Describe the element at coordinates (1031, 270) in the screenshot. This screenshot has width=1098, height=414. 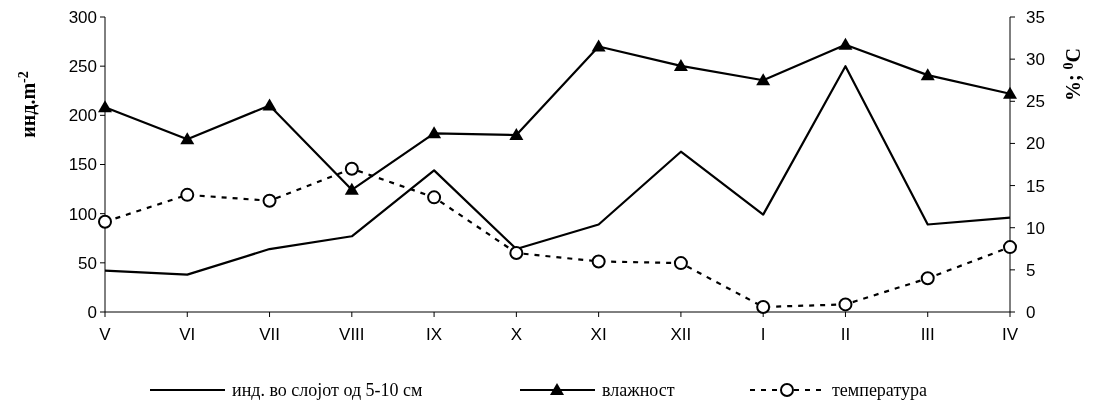
I see `y2-tick-label: 5` at that location.